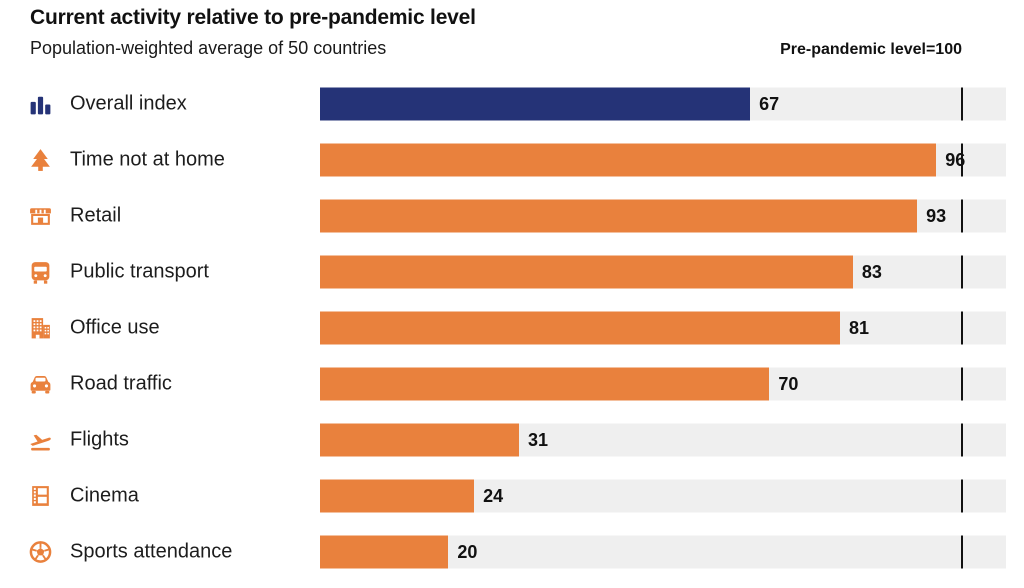  I want to click on chart-row: Cinema 24, so click(512, 496).